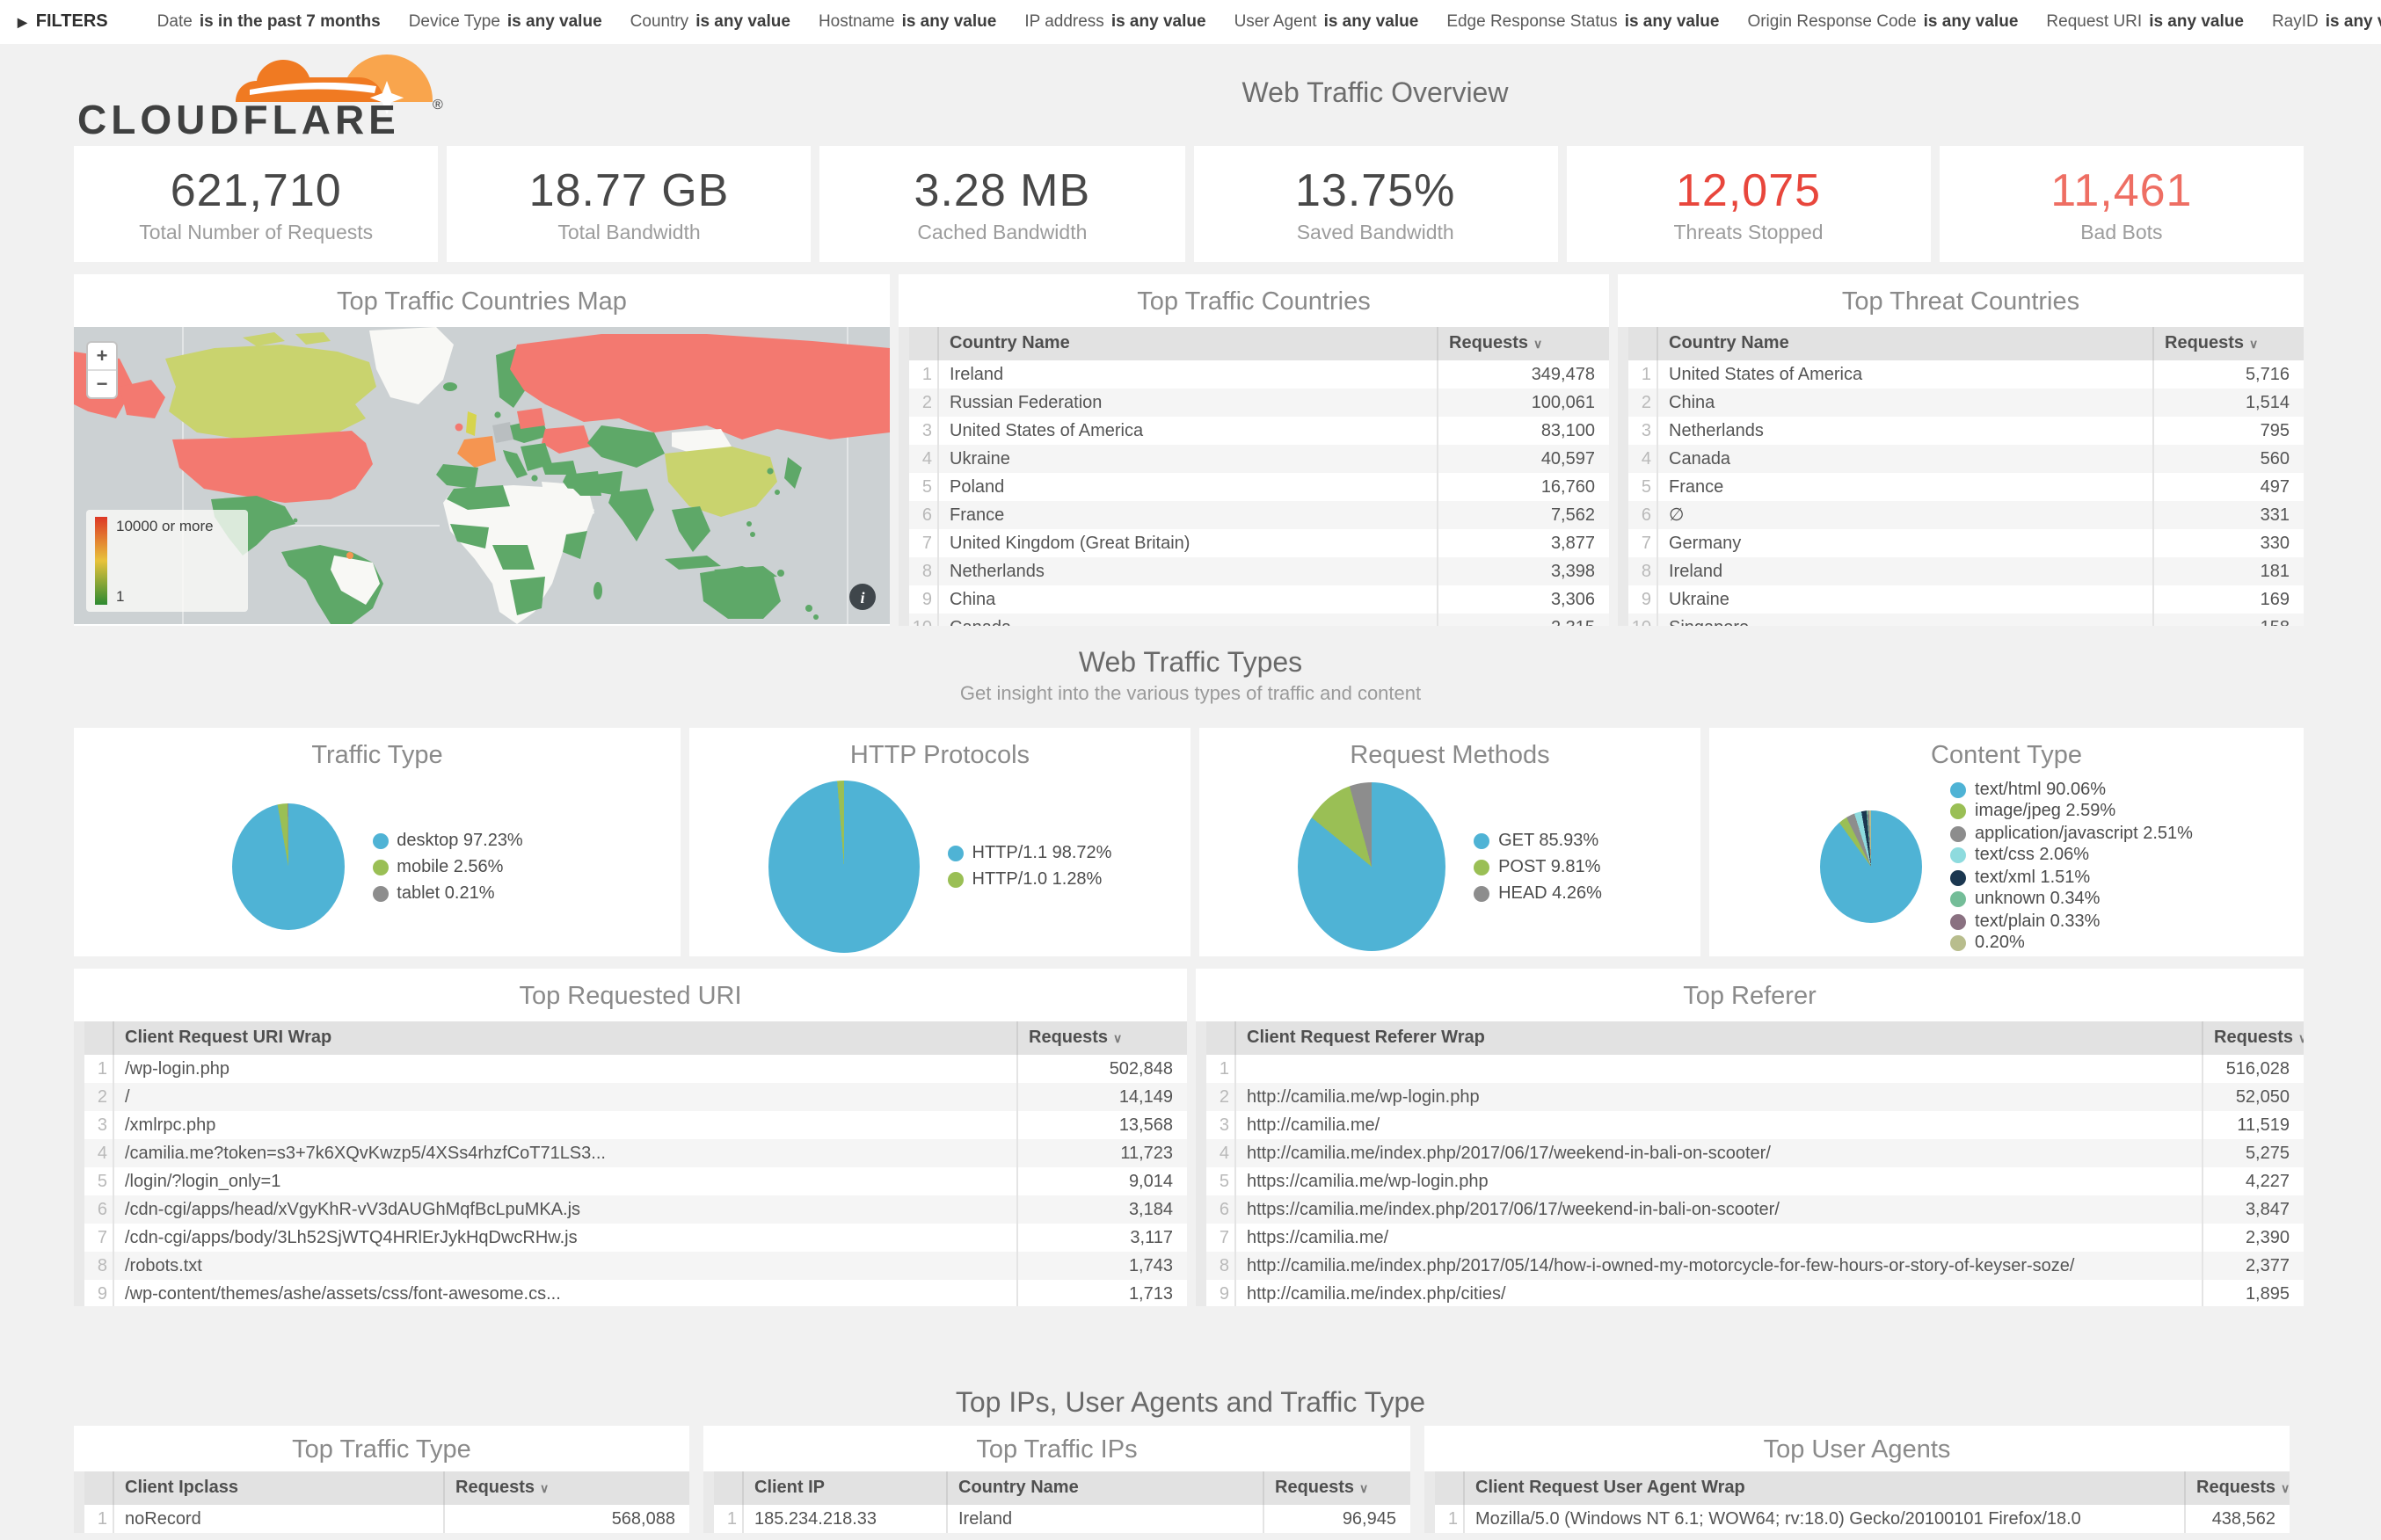 The width and height of the screenshot is (2381, 1540). I want to click on legend-item: text/css 2.06%, so click(2071, 856).